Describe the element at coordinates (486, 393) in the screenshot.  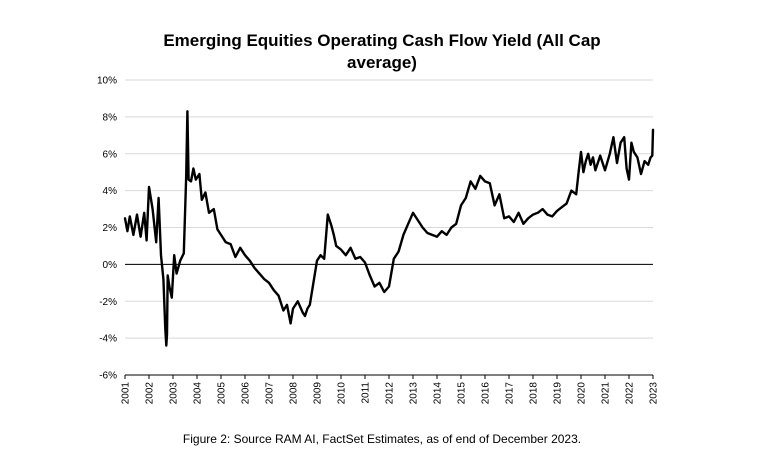
I see `x-tick-label: 2016` at that location.